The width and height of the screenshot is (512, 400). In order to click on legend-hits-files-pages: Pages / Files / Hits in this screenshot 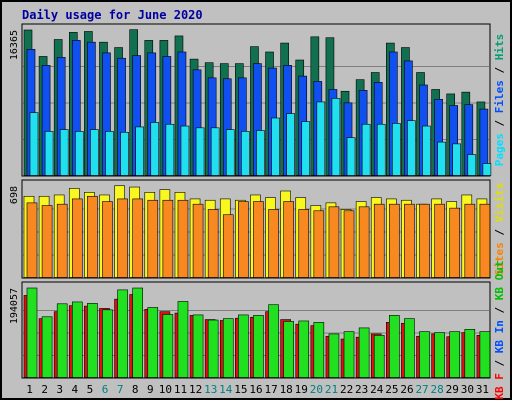, I will do `click(499, 100)`.